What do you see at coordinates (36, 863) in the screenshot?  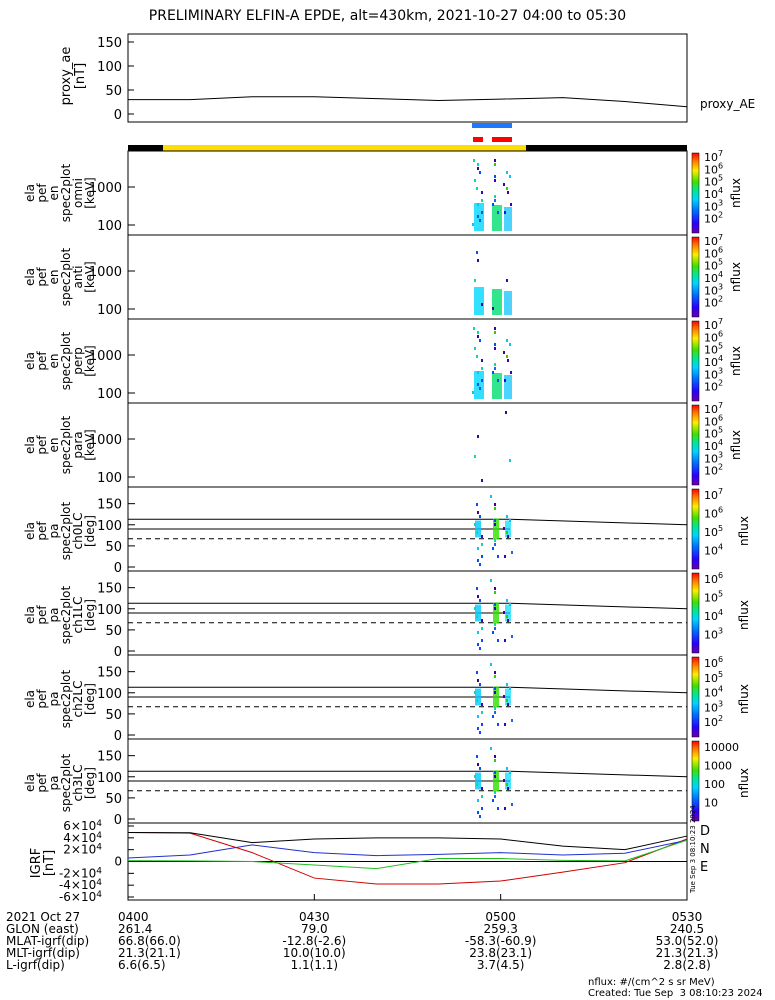 I see `igrf-ylabel: IGRF` at bounding box center [36, 863].